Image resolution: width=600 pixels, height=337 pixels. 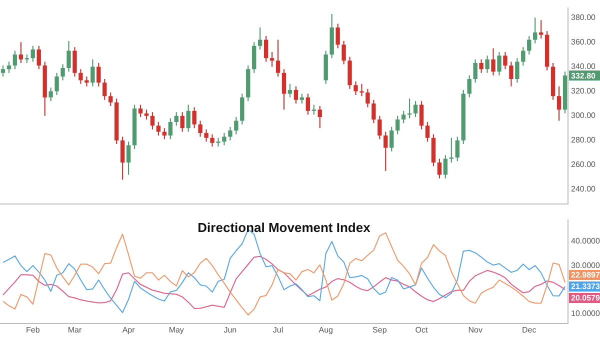 What do you see at coordinates (585, 241) in the screenshot?
I see `y-tick-label: 40.0000` at bounding box center [585, 241].